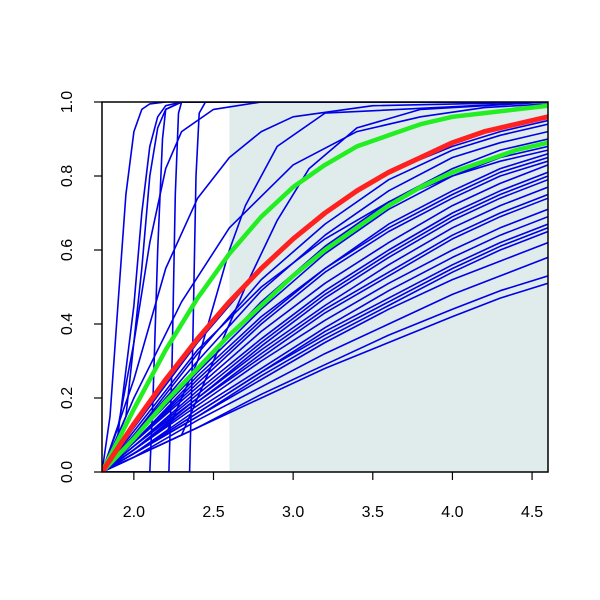 The height and width of the screenshot is (600, 600). I want to click on x-tick-label: 4.0, so click(452, 512).